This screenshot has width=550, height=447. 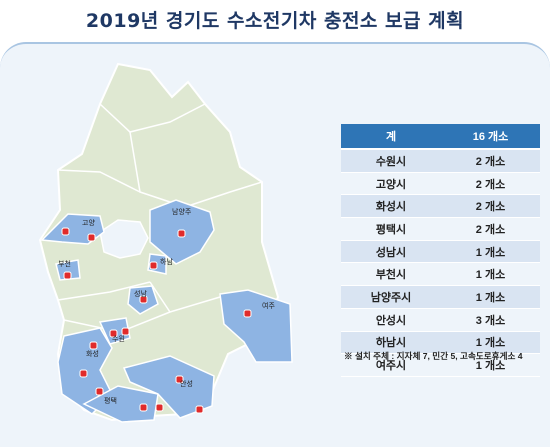 I want to click on table-row: 평택시 2 개소, so click(x=440, y=229).